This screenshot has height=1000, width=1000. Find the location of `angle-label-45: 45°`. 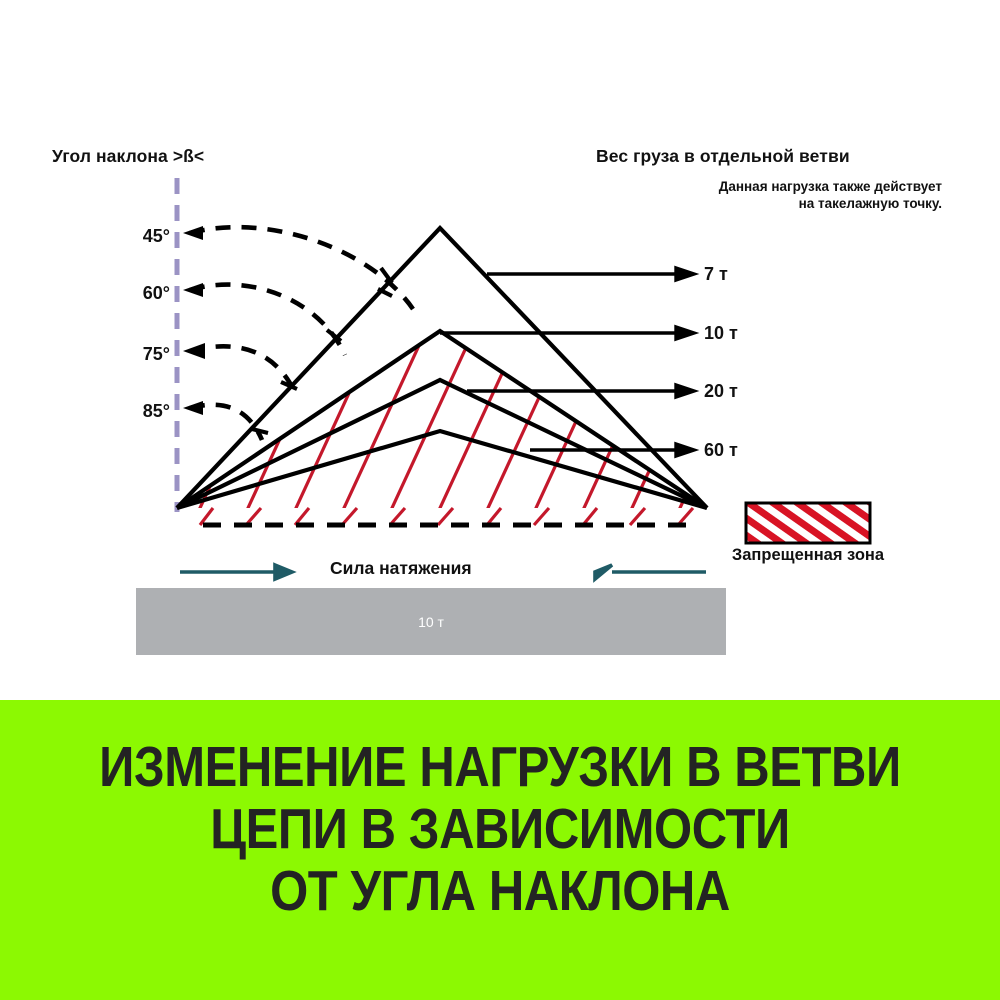

angle-label-45: 45° is located at coordinates (156, 236).